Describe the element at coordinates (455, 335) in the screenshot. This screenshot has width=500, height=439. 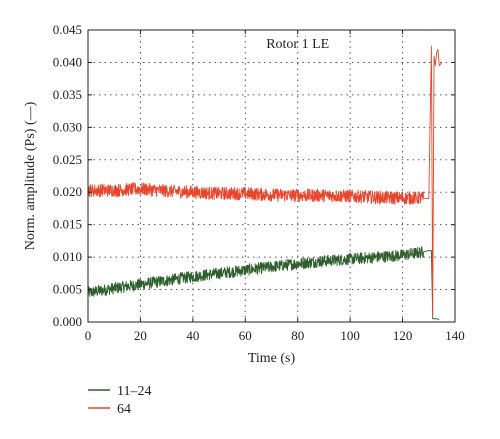
I see `x-tick-label: 140` at that location.